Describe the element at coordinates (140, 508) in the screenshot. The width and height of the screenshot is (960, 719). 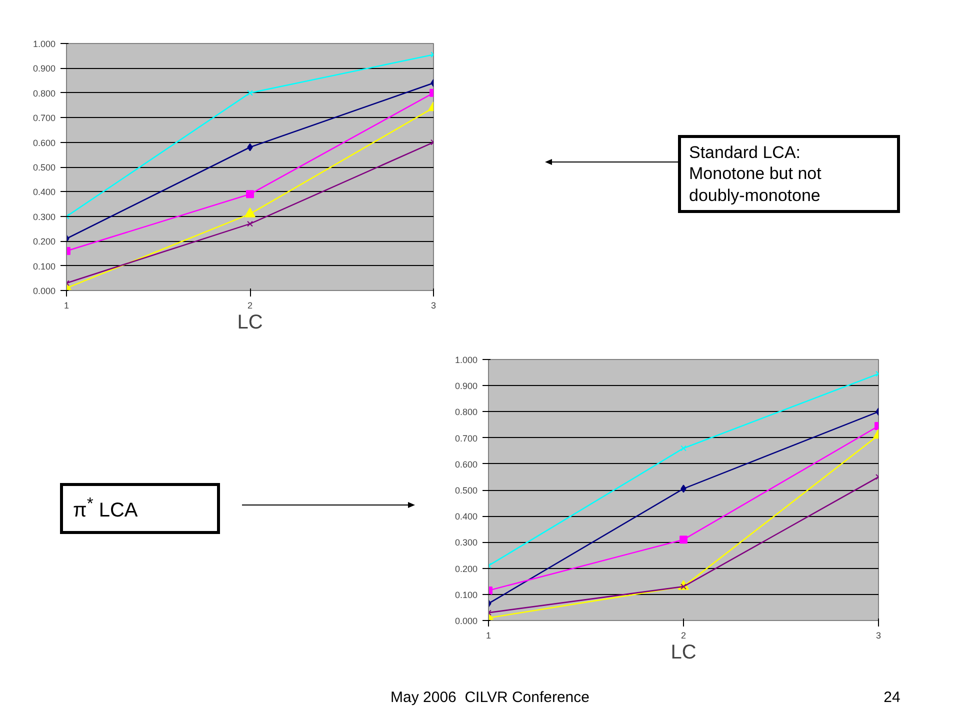
I see `text: π$^{*}$ LCA` at that location.